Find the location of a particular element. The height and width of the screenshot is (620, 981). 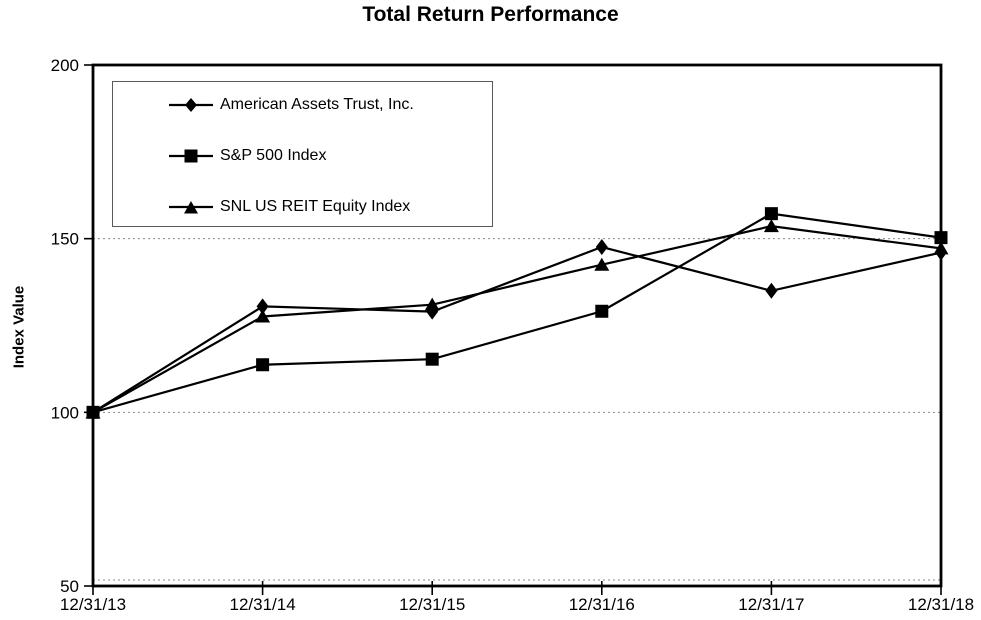

y-axis-tick-label: 100 is located at coordinates (65, 412).